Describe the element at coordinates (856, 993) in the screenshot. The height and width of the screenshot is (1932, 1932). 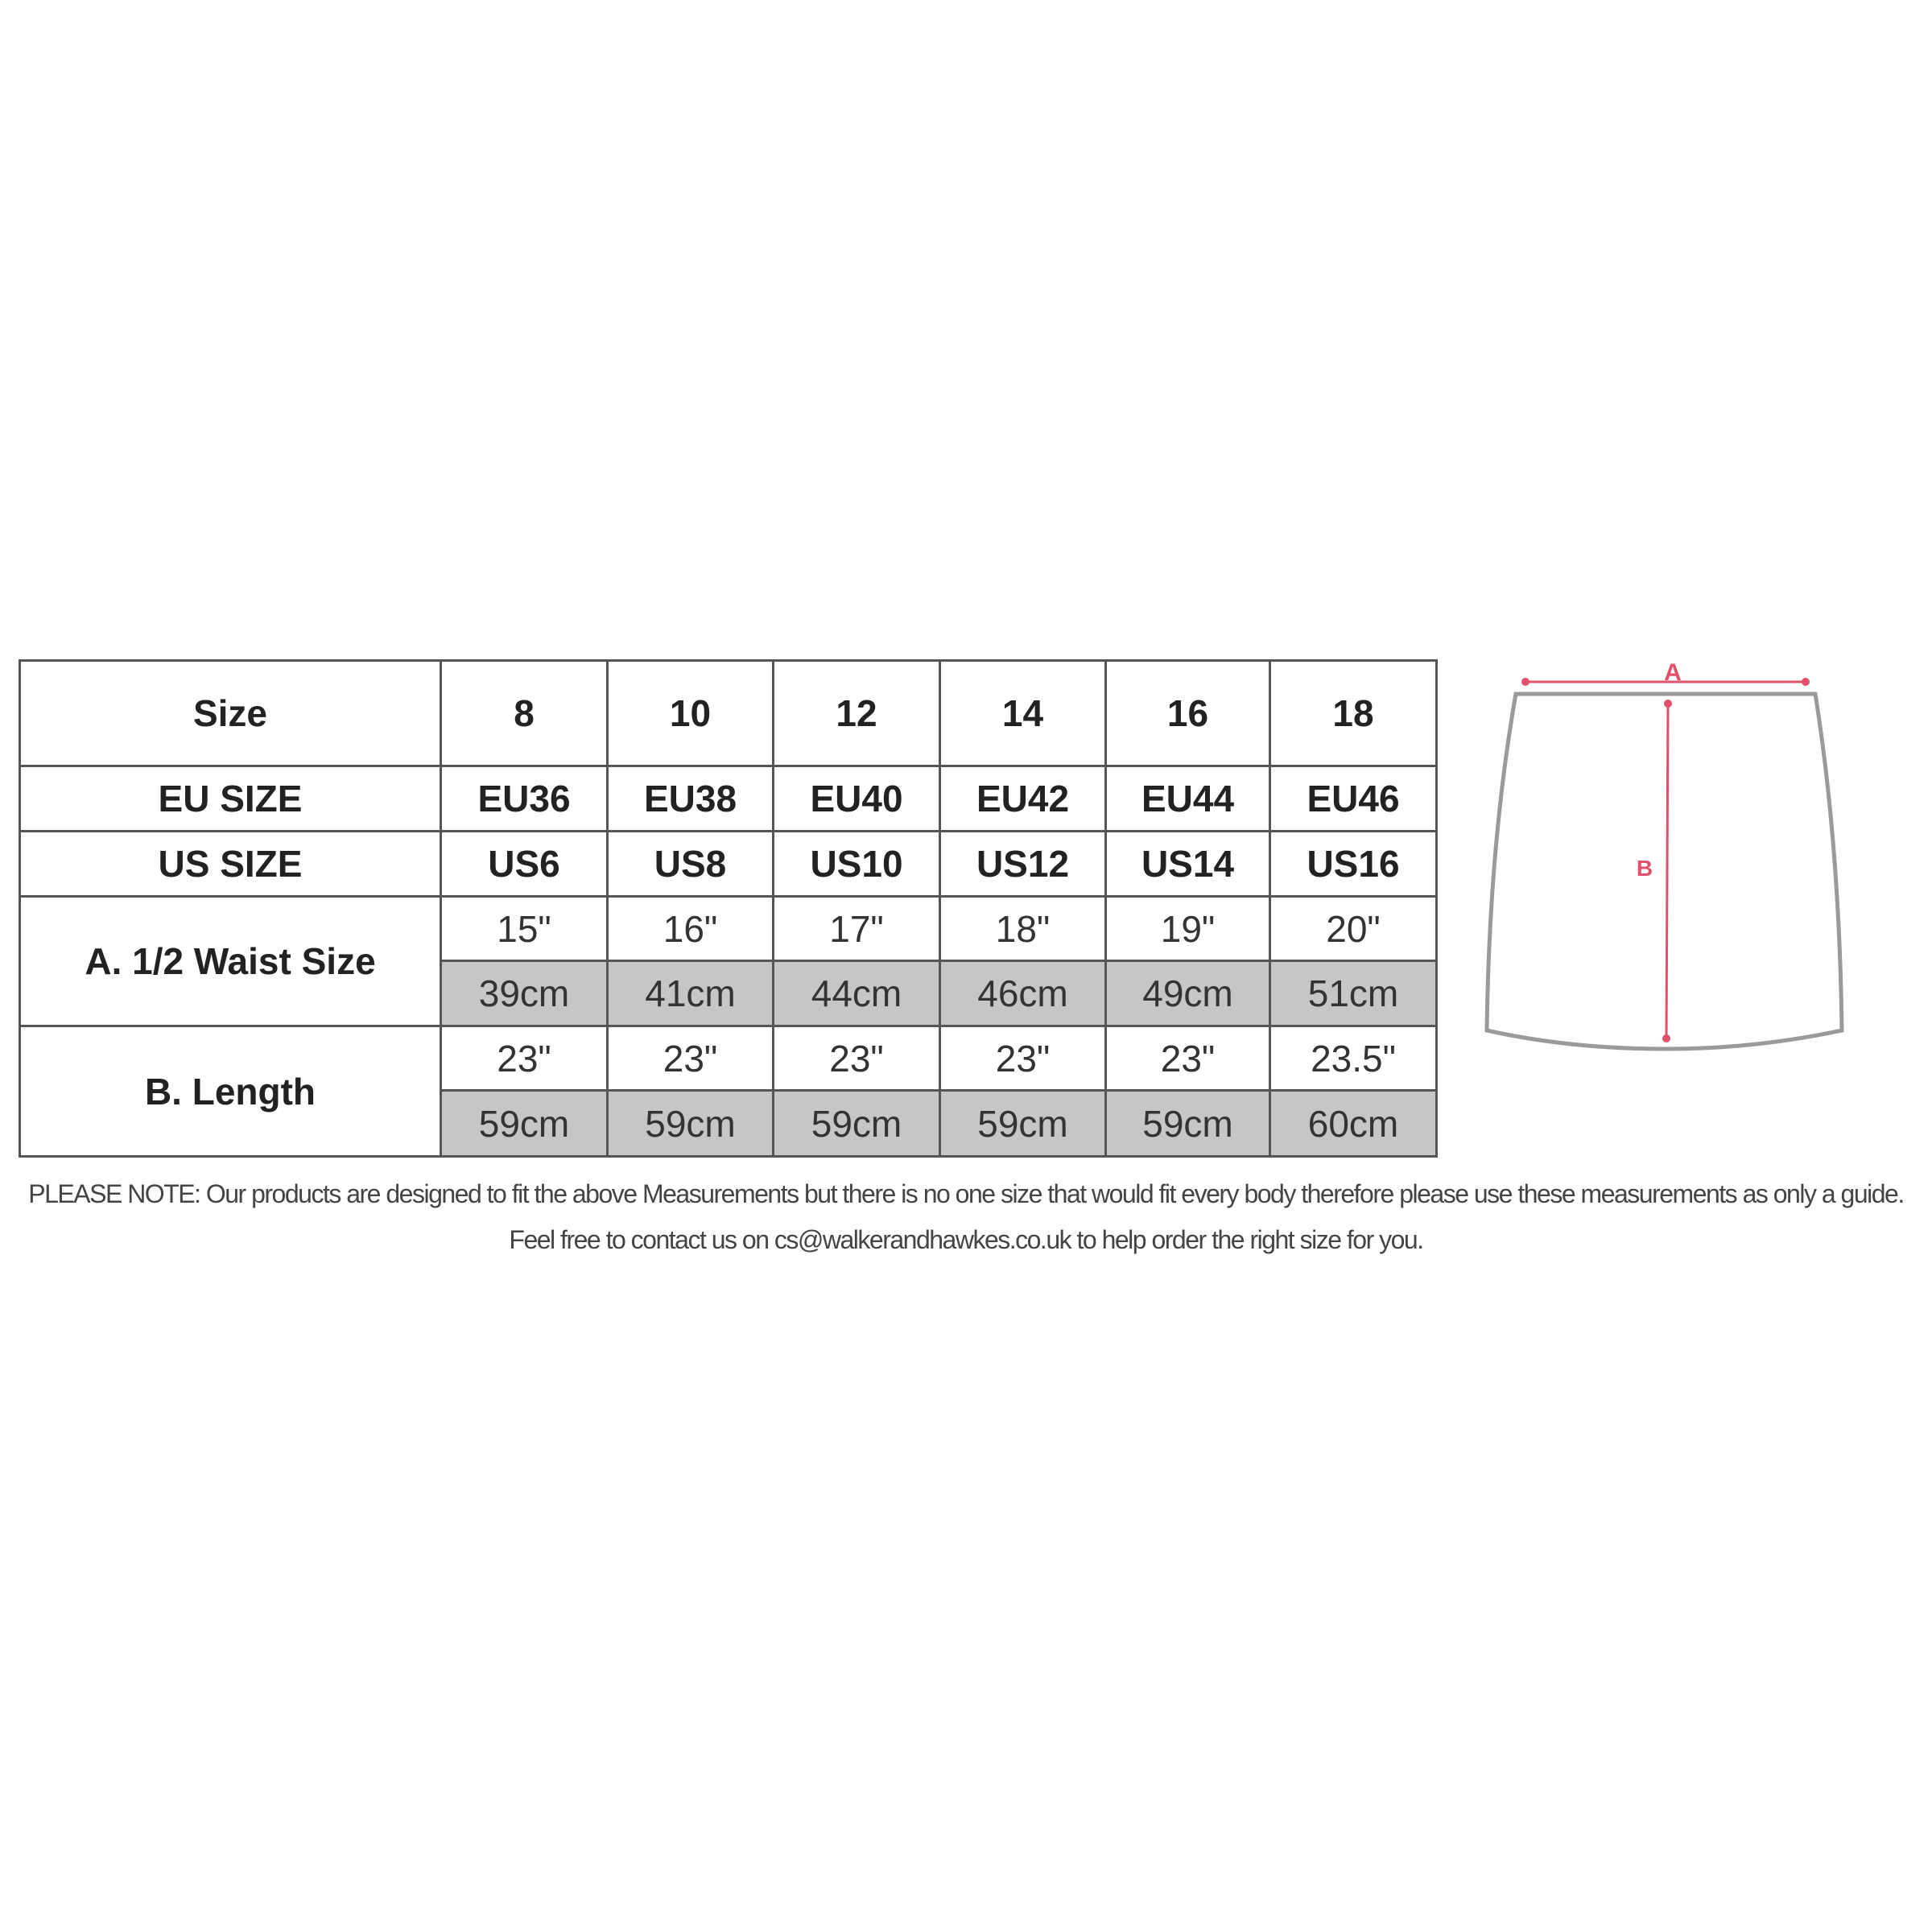
I see `waist-cm-cell: 44cm` at that location.